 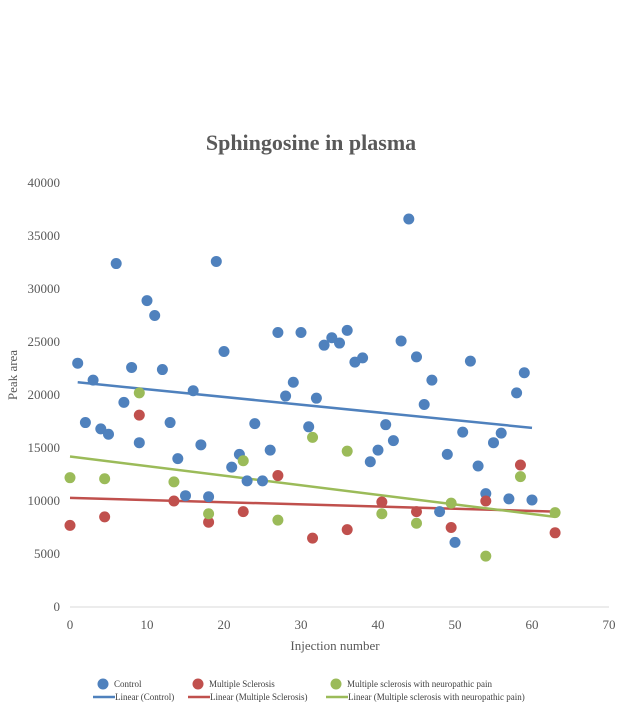 What do you see at coordinates (198, 684) in the screenshot?
I see `legend-marker-multiple-sclerosis` at bounding box center [198, 684].